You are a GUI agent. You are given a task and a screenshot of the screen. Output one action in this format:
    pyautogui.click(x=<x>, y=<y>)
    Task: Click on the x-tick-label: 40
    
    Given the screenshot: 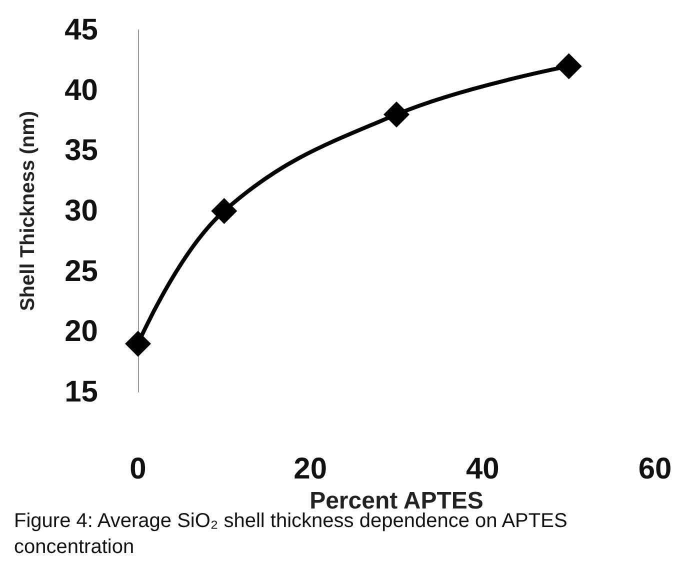 What is the action you would take?
    pyautogui.click(x=483, y=469)
    